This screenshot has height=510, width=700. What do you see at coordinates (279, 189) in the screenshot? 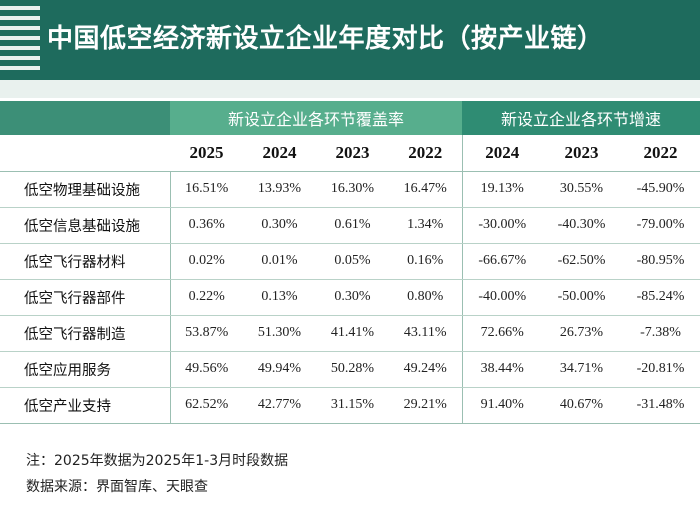
I see `coverage-cell: 13.93%` at bounding box center [279, 189].